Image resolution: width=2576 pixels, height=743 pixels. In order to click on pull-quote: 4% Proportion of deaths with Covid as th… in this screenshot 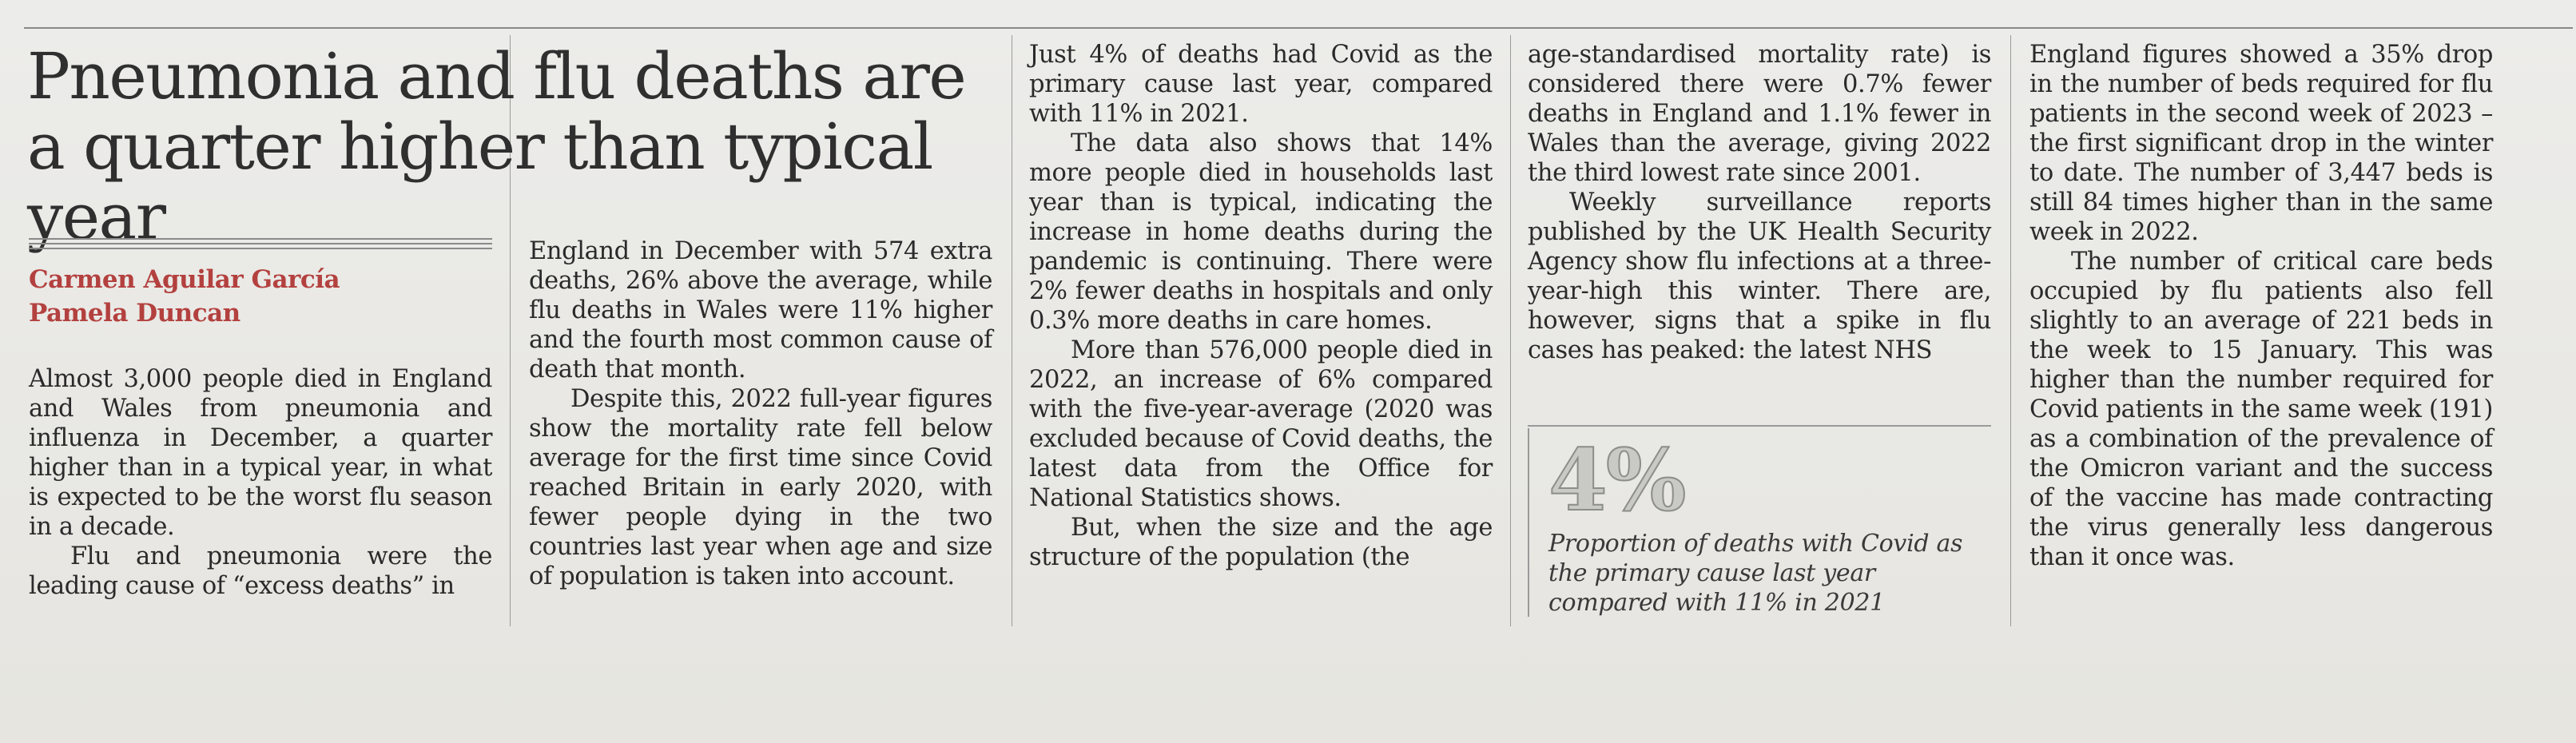, I will do `click(1759, 521)`.